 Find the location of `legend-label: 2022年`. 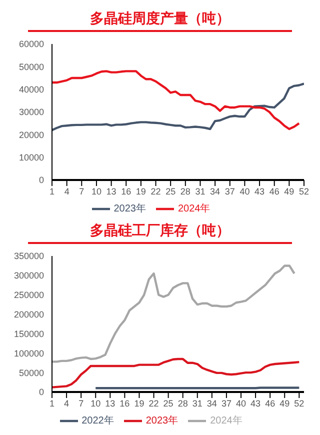

legend-label: 2022年 is located at coordinates (98, 421).